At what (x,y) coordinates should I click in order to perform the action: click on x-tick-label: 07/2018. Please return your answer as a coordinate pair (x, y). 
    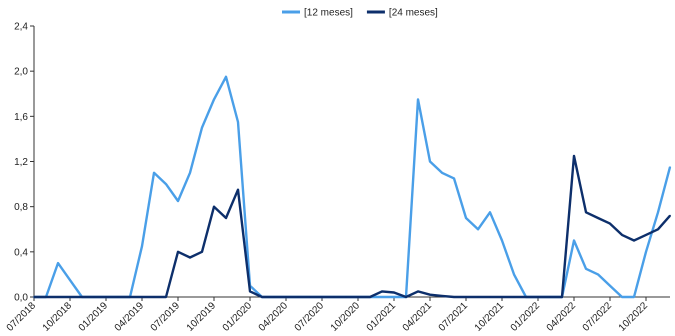
    Looking at the image, I should click on (22, 317).